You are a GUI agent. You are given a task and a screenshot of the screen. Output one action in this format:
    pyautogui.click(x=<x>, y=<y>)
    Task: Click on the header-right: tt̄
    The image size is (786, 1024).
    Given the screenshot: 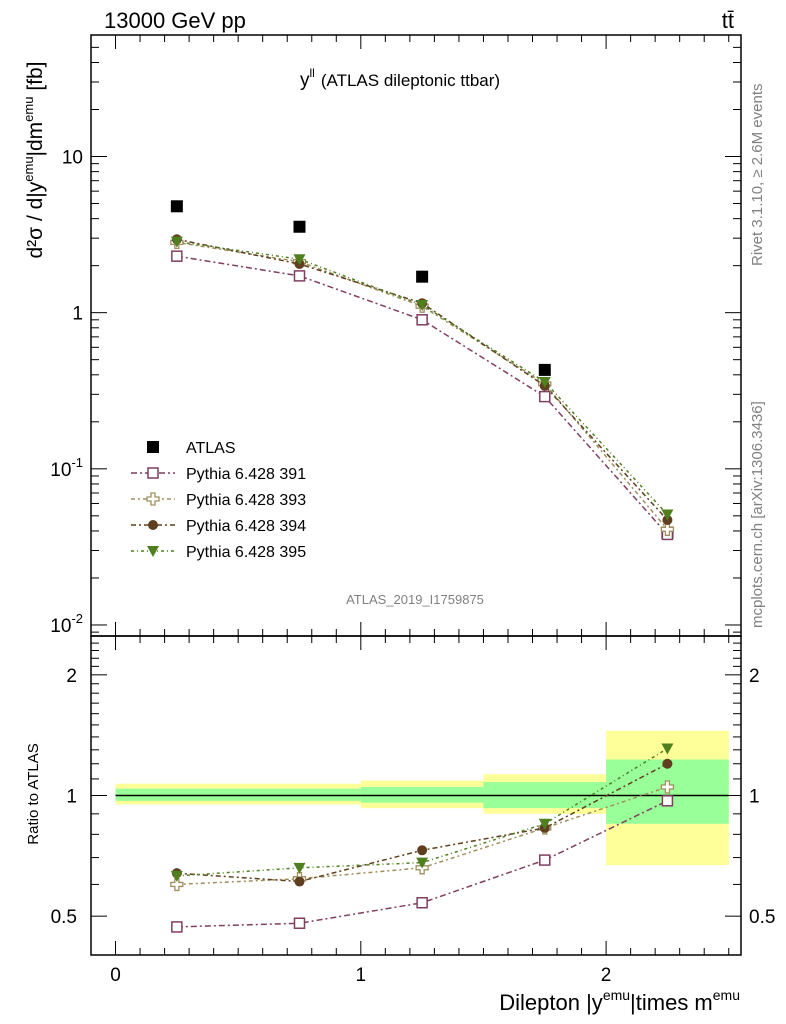 What is the action you would take?
    pyautogui.click(x=728, y=20)
    